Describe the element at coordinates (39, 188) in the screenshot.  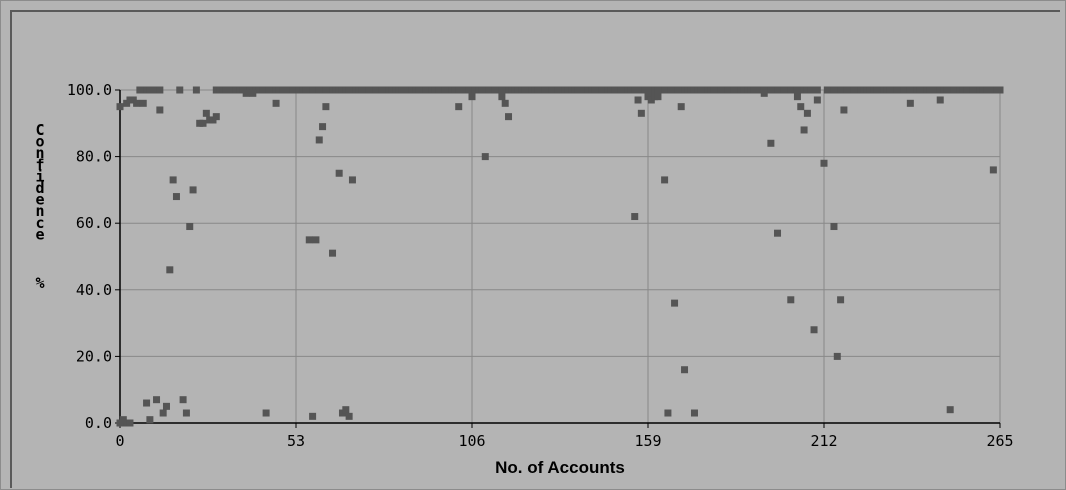
I see `y-label-char: d` at that location.